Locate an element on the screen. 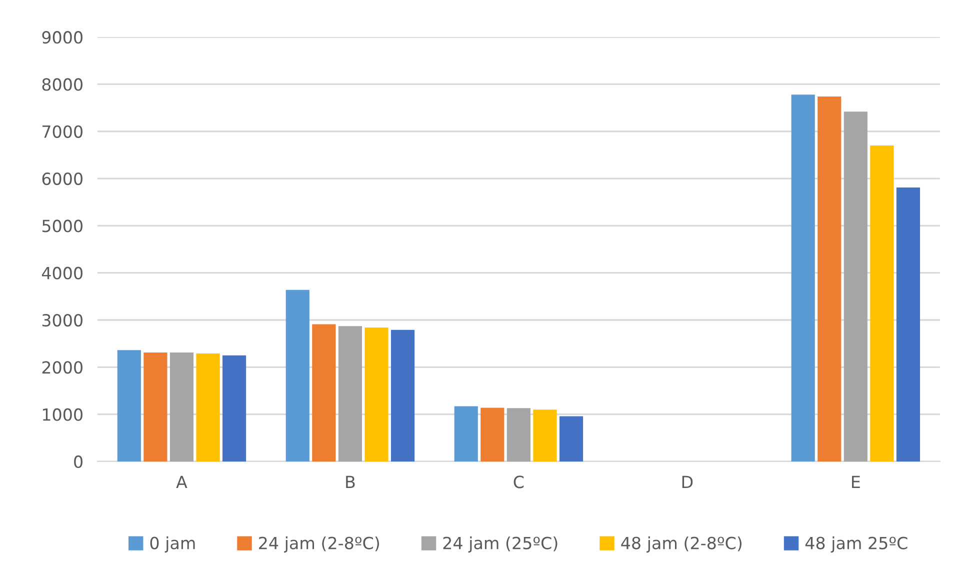  y-tick-label: 3000 is located at coordinates (62, 320).